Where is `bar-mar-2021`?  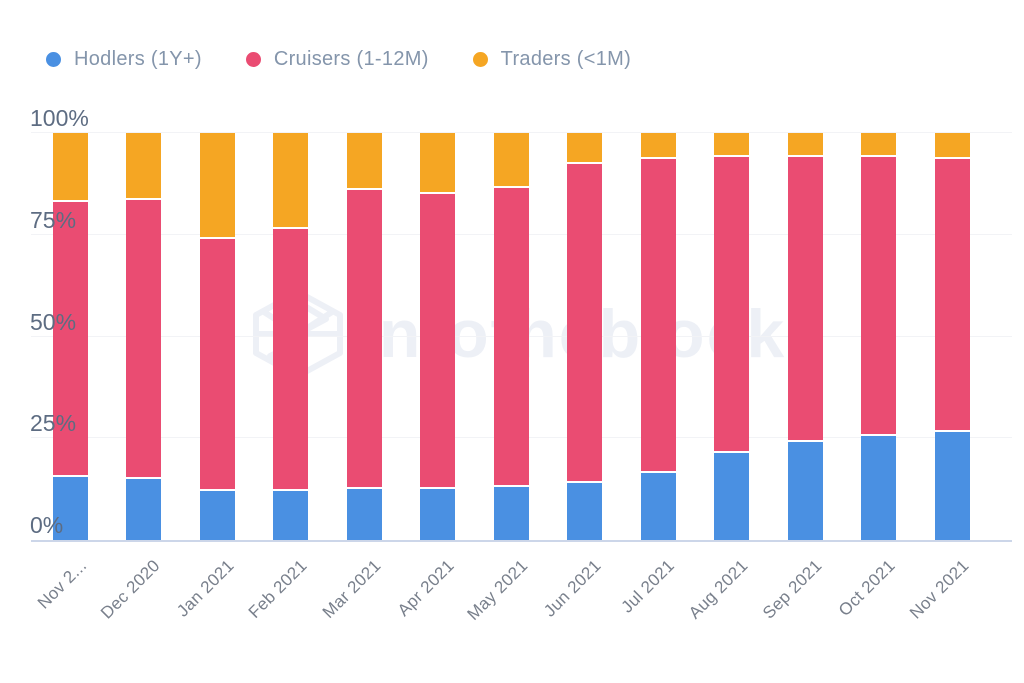
bar-mar-2021 is located at coordinates (364, 336).